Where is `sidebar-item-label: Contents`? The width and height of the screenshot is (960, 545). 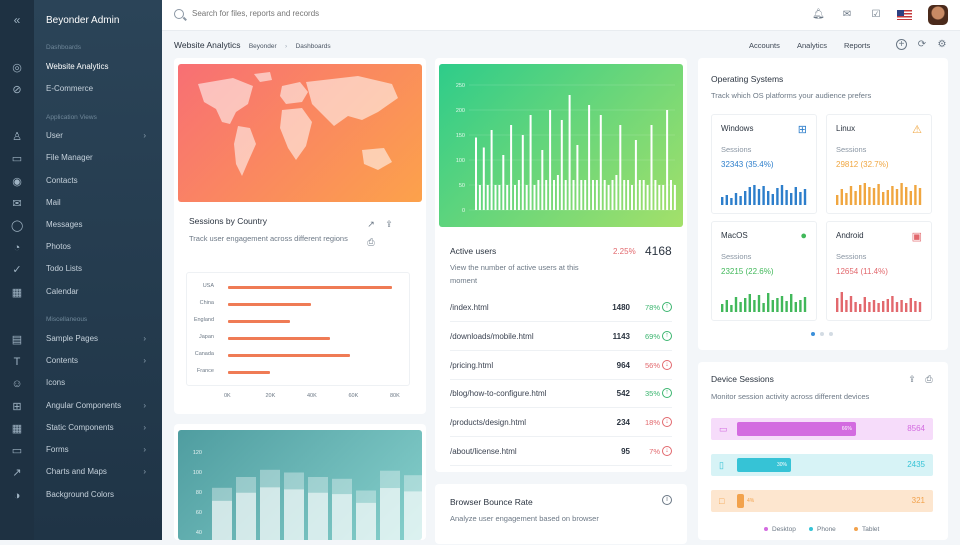 sidebar-item-label: Contents is located at coordinates (62, 360).